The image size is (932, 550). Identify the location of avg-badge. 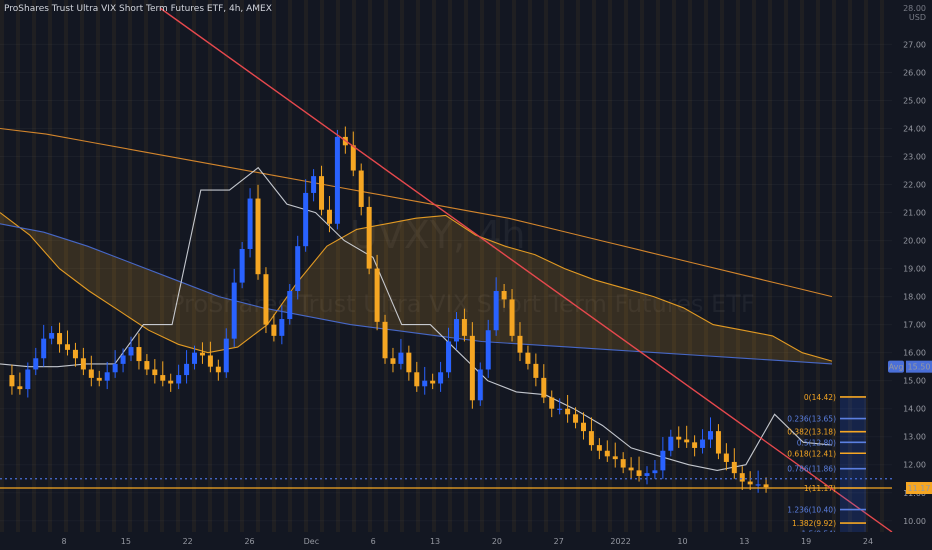
(896, 366).